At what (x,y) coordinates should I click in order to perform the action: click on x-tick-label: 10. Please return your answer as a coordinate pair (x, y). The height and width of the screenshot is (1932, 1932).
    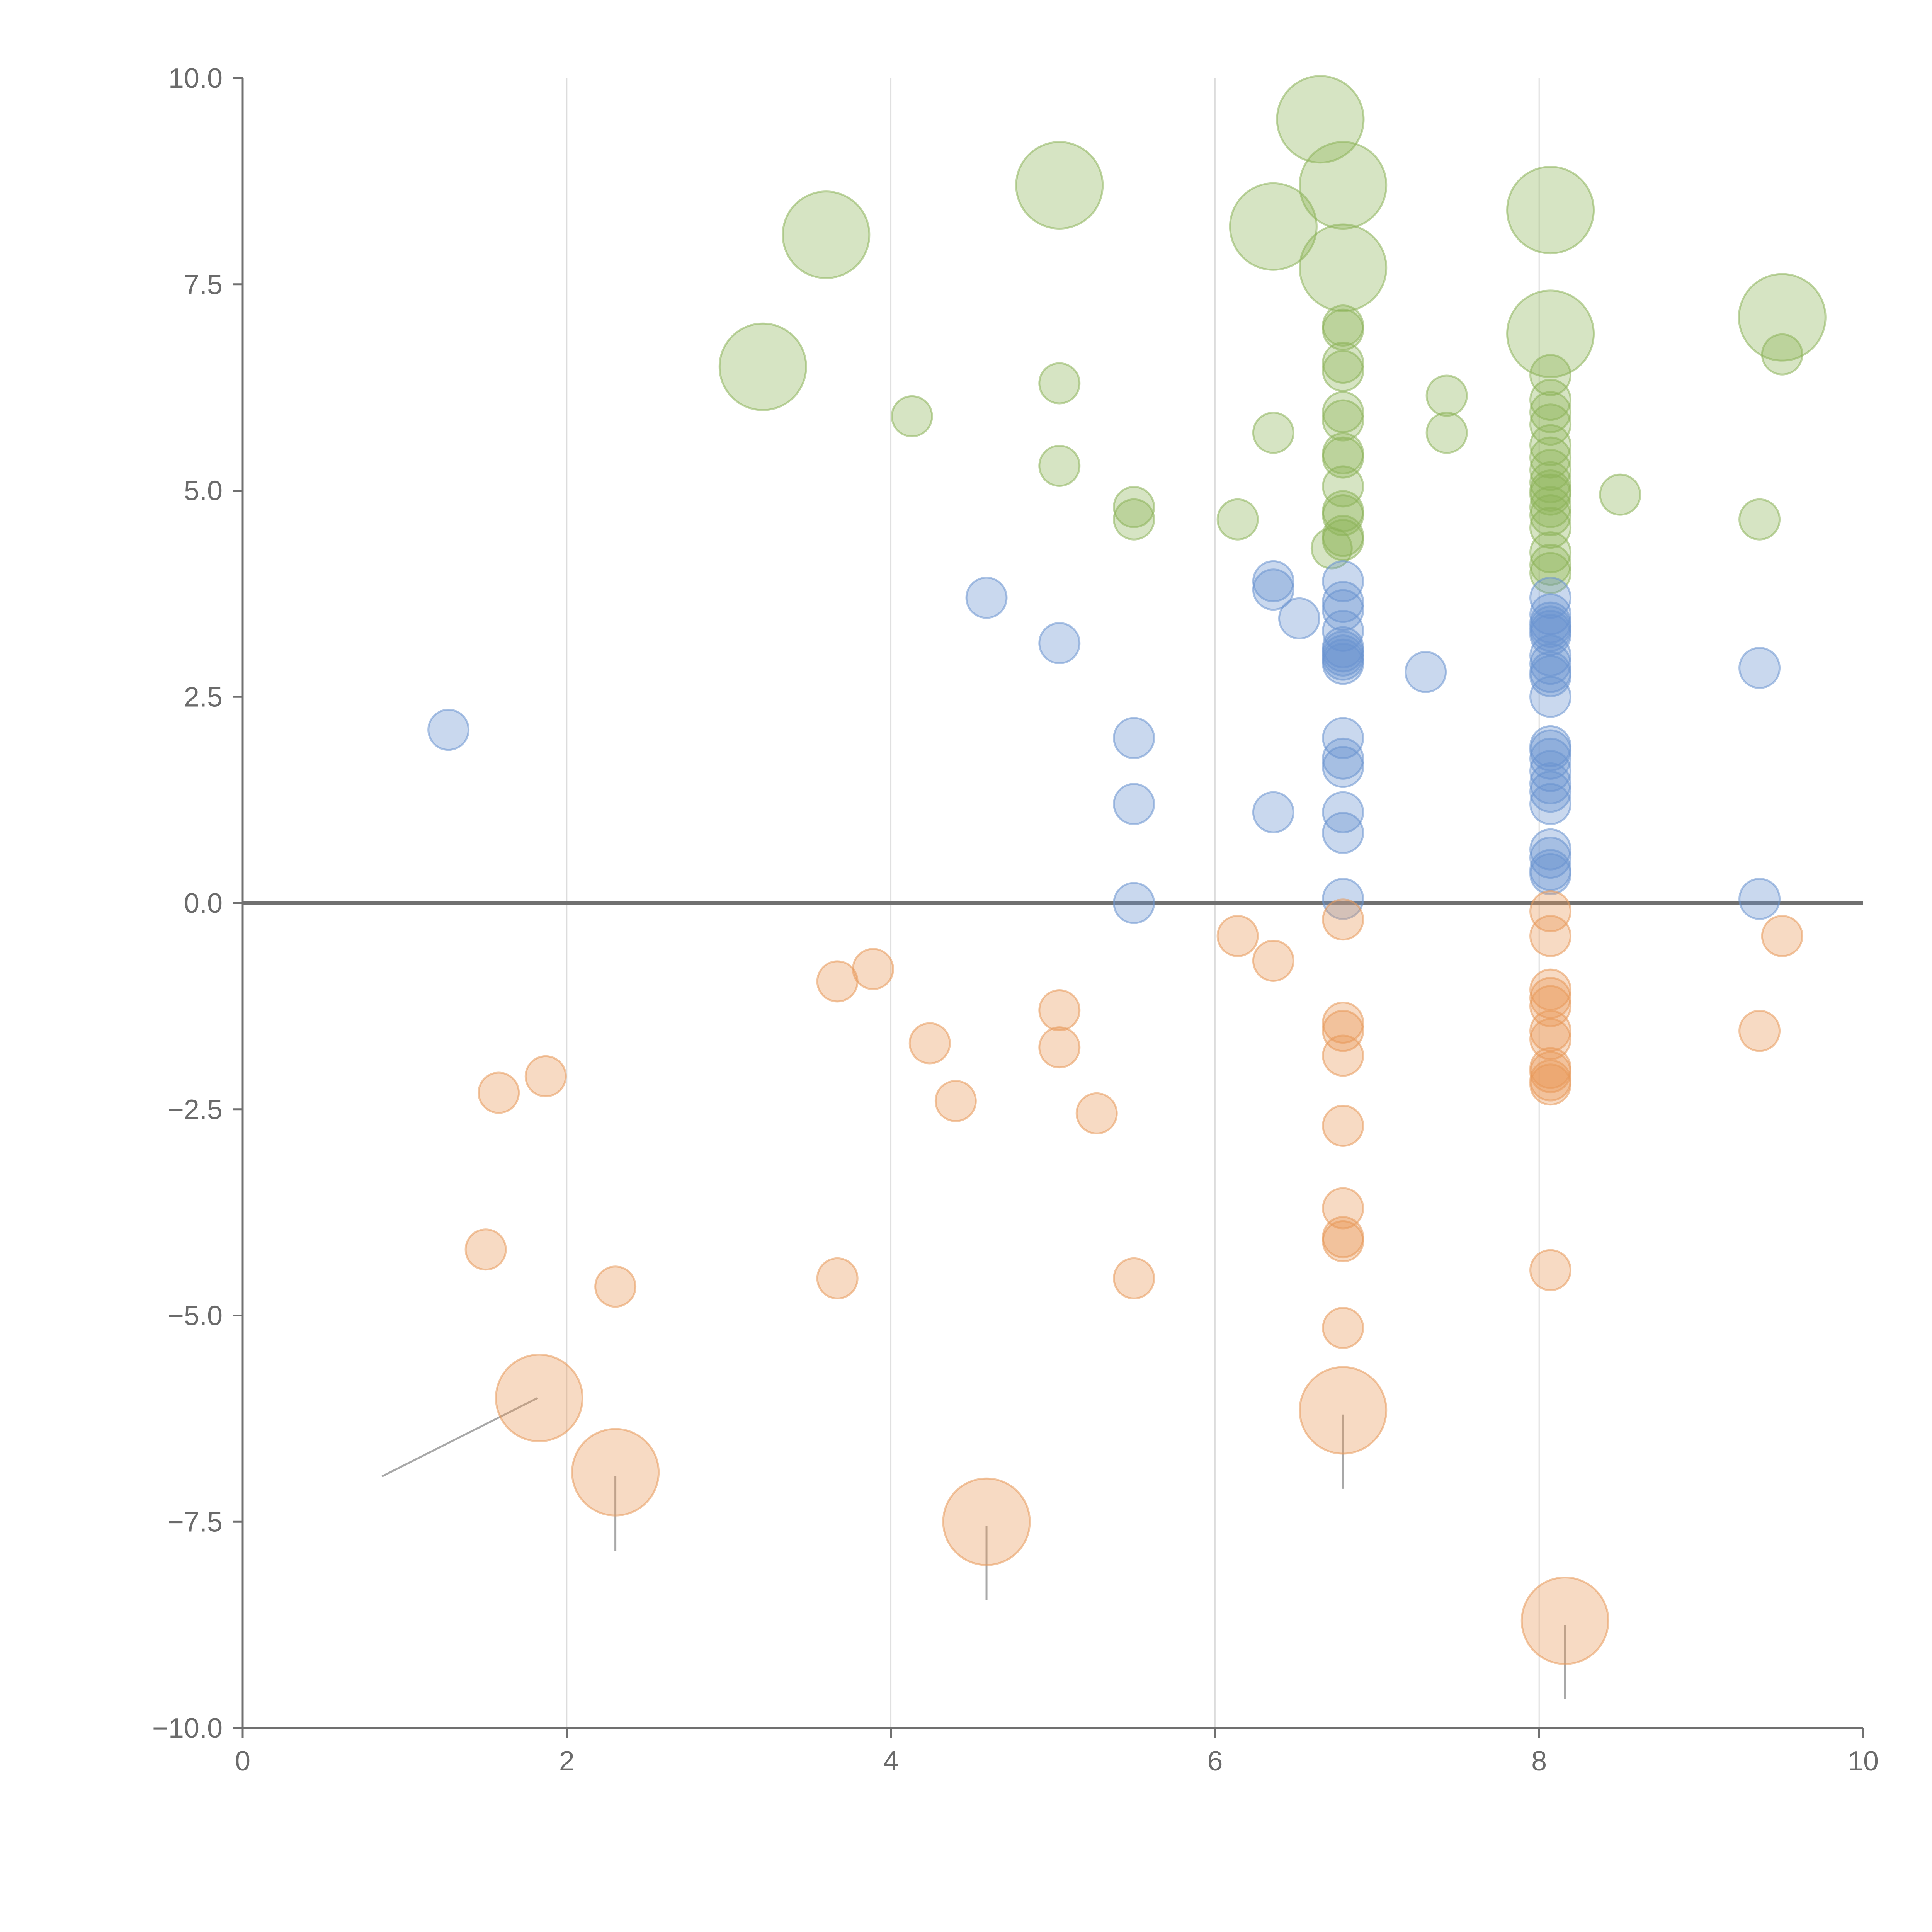
    Looking at the image, I should click on (1864, 1761).